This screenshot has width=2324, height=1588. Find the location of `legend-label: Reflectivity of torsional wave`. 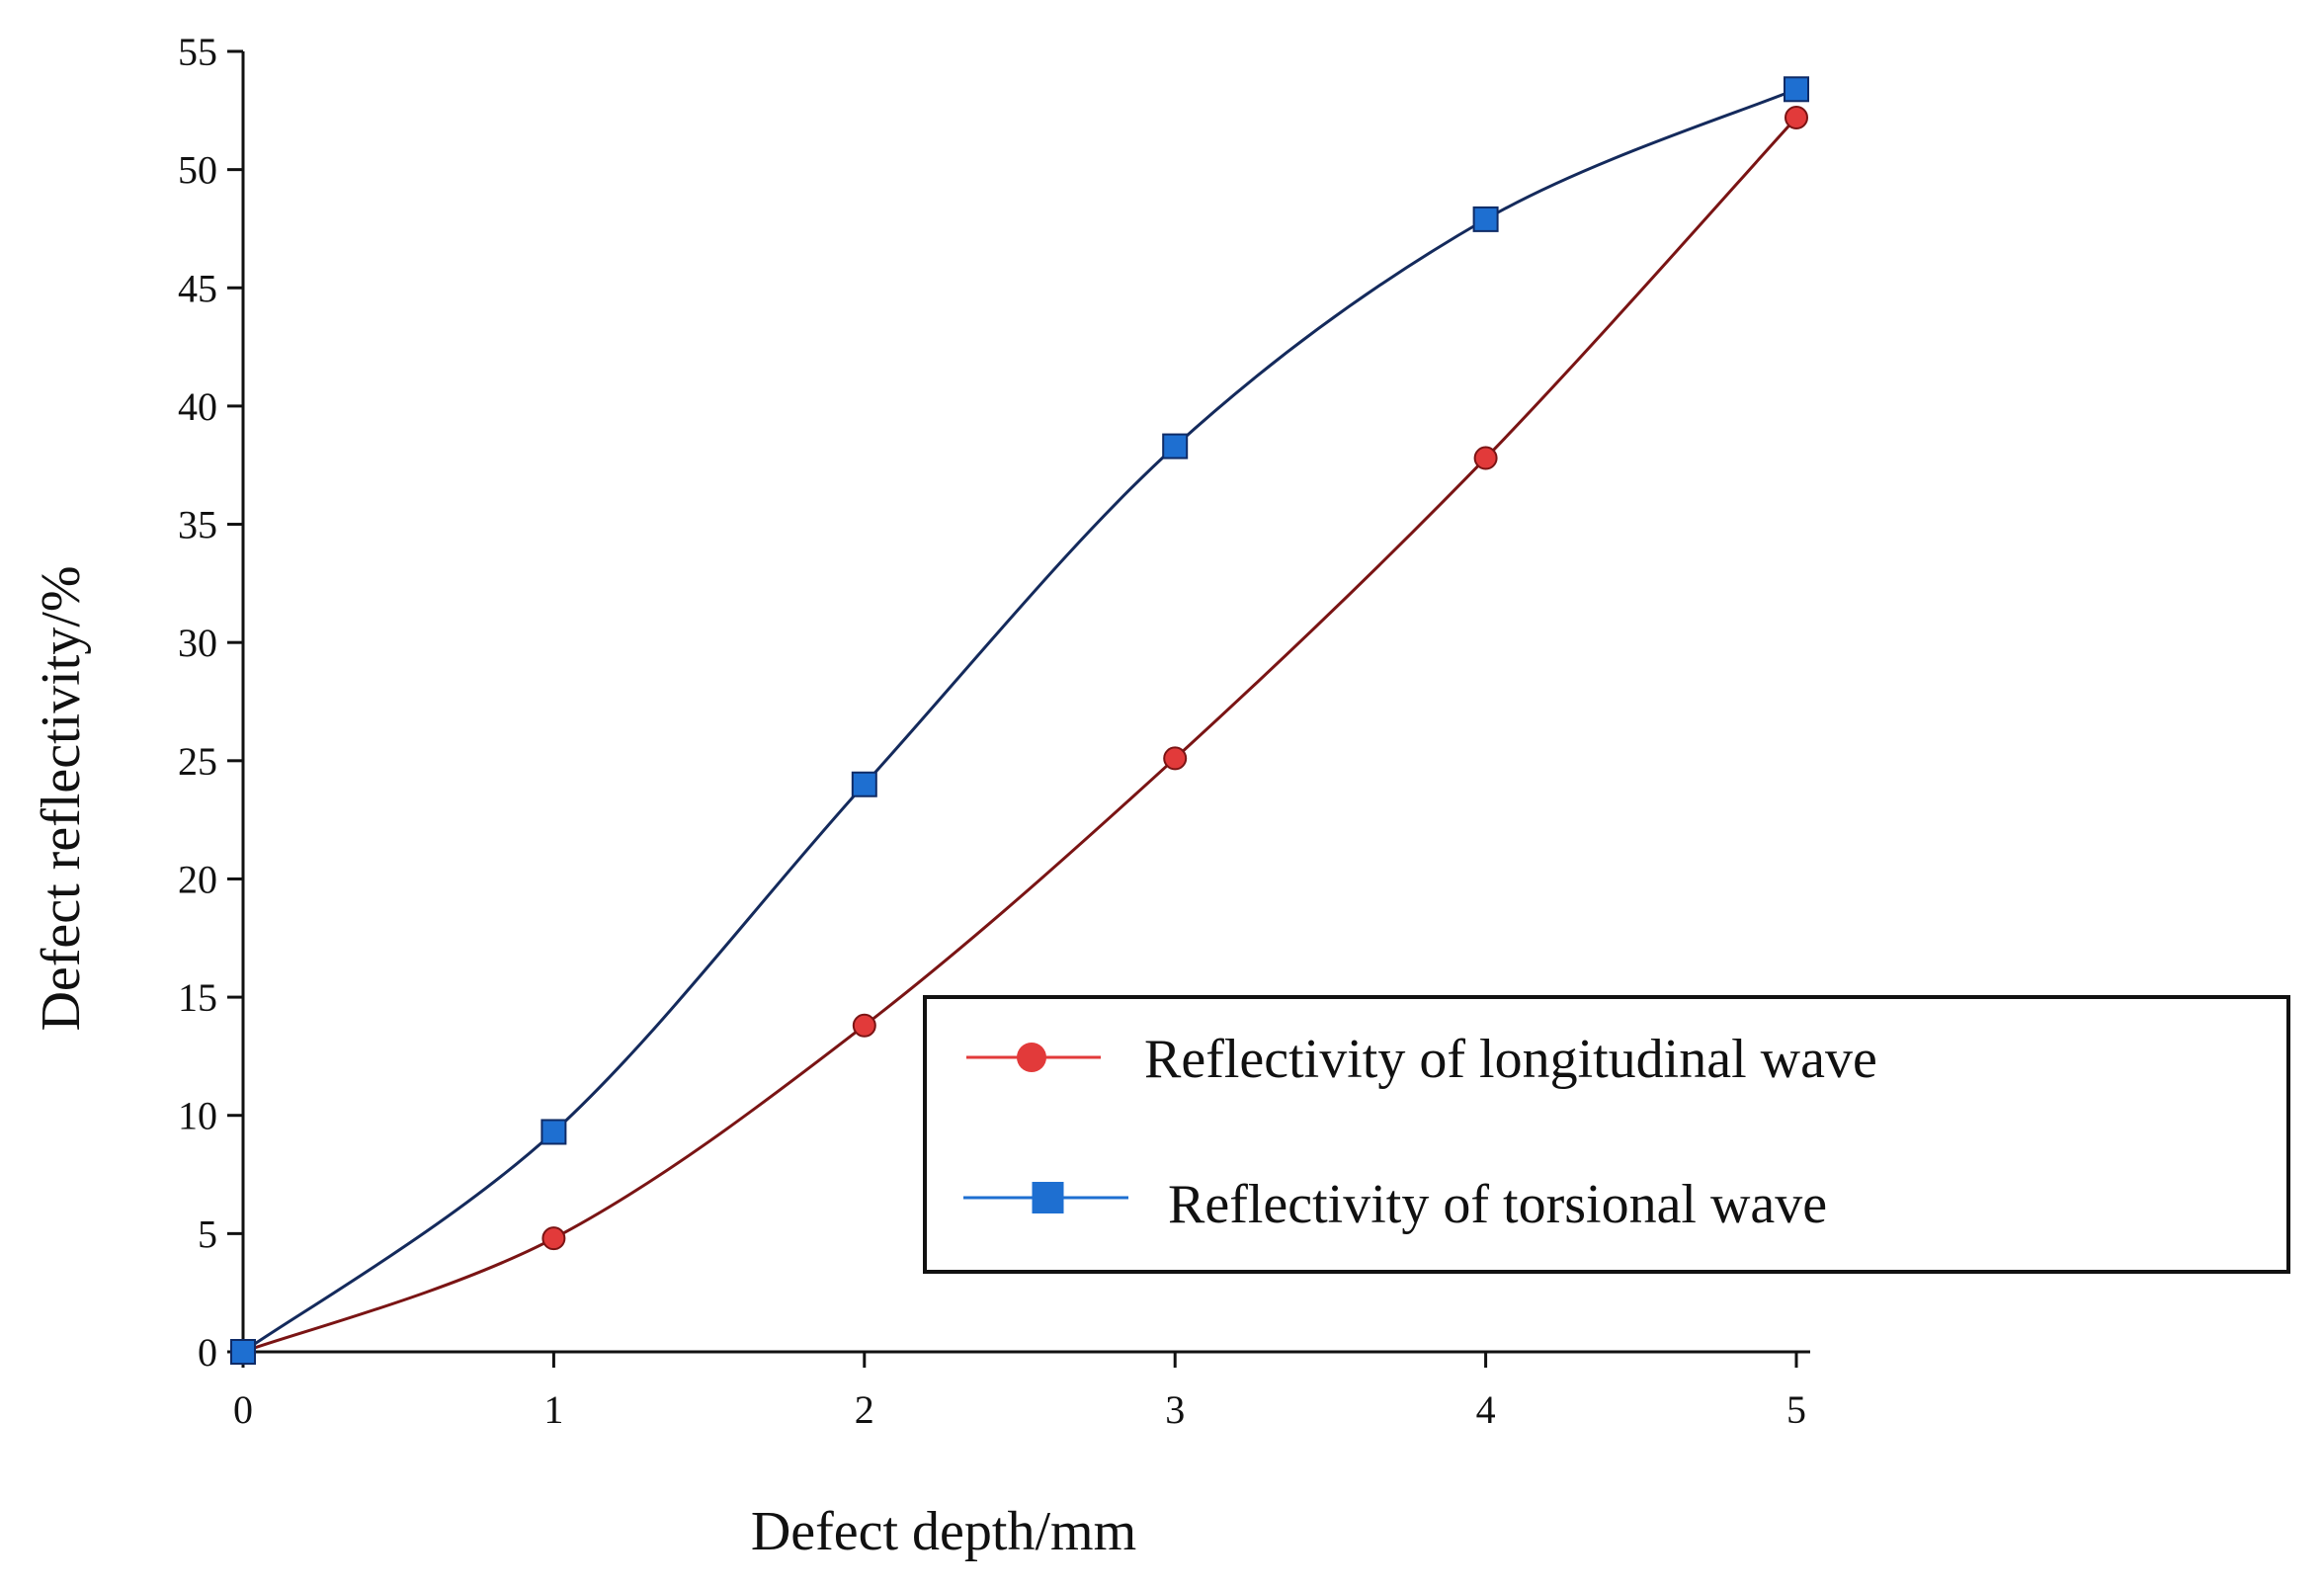

legend-label: Reflectivity of torsional wave is located at coordinates (1497, 1204).